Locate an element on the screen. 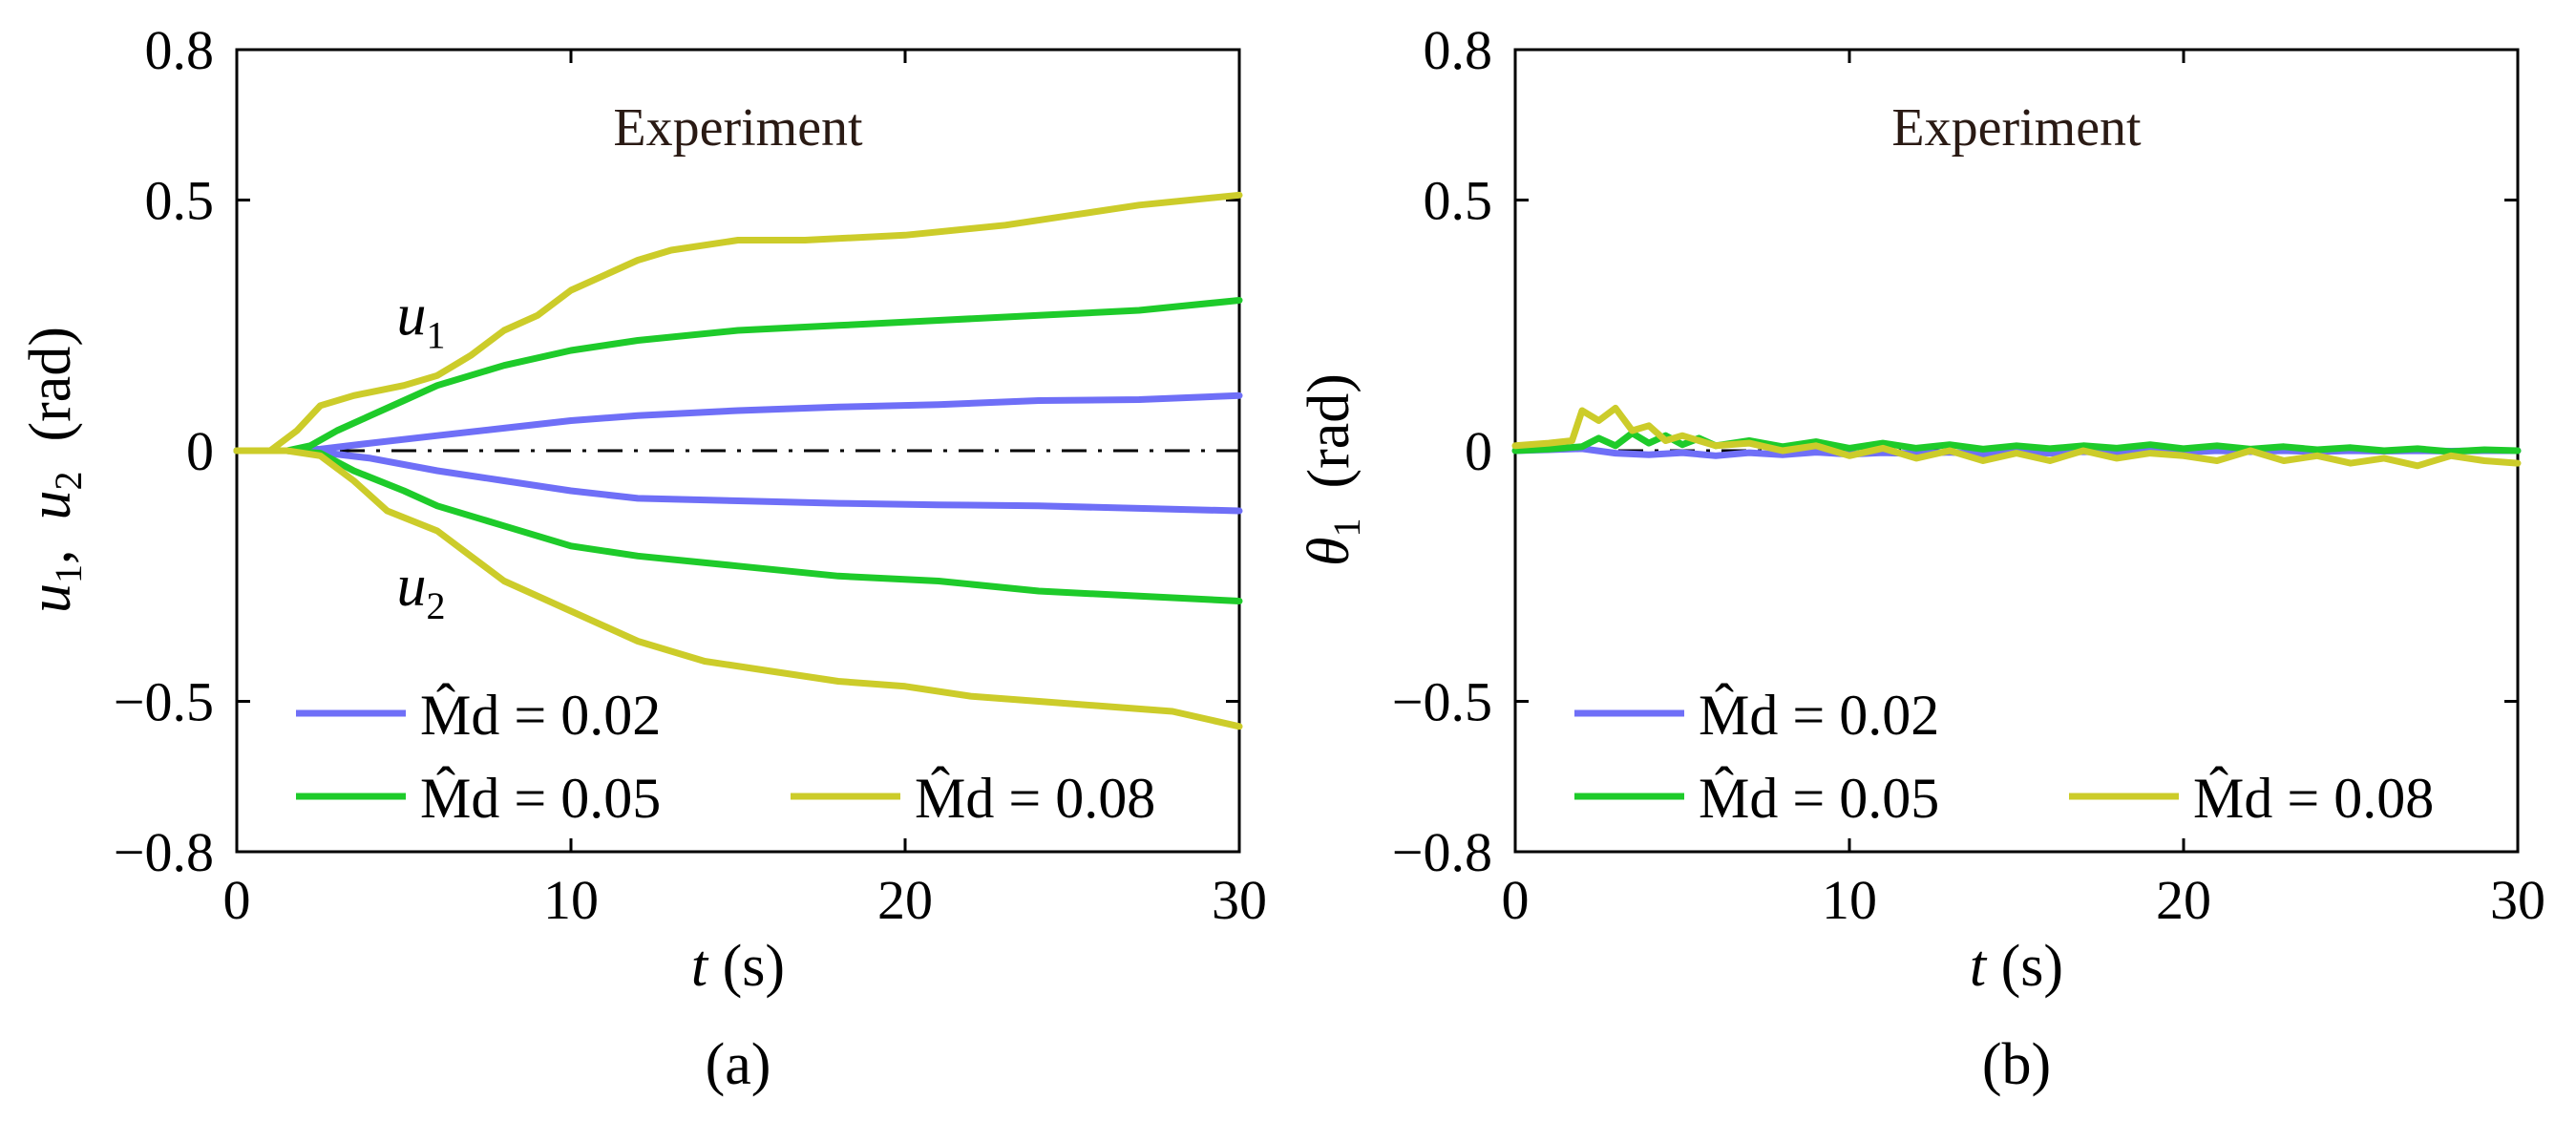  y-axis-label: u1​, u2​ (rad) is located at coordinates (54, 470).